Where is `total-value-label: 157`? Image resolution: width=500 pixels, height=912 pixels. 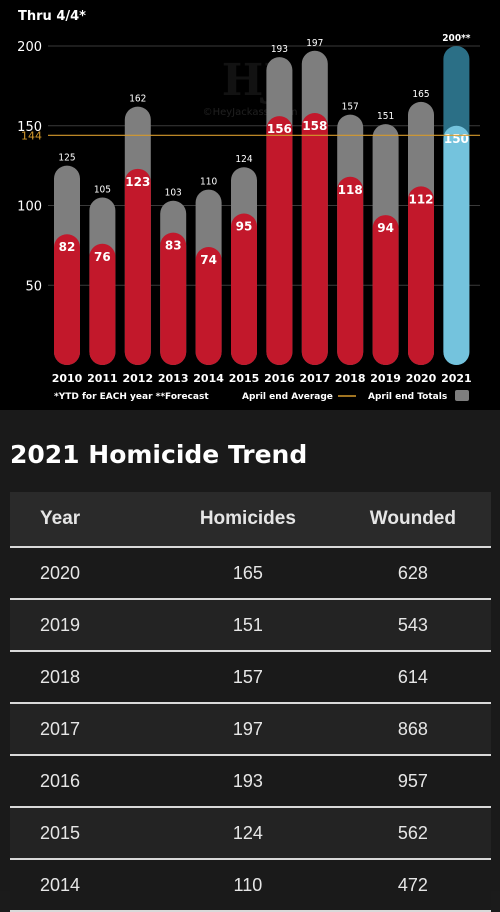
total-value-label: 157 is located at coordinates (350, 107).